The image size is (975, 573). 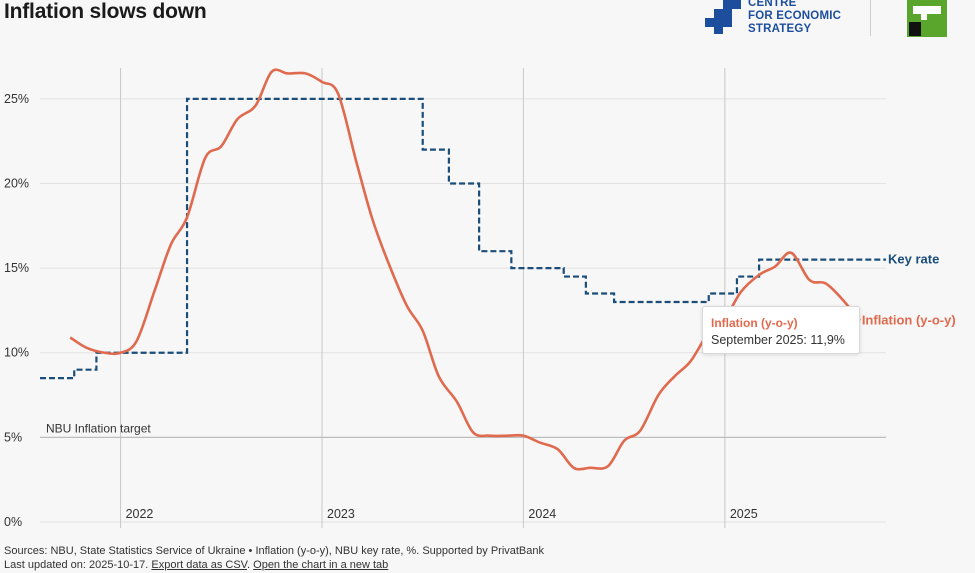 I want to click on y-tick-label: 5%, so click(x=13, y=437).